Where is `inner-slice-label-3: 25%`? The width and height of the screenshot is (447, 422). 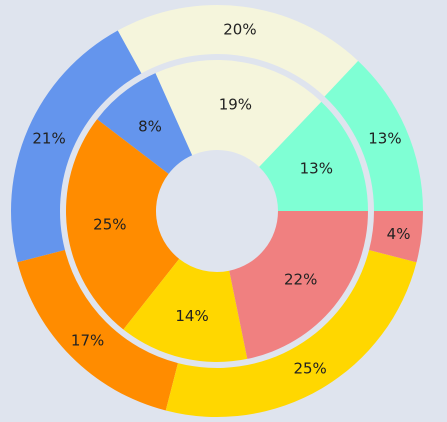 inner-slice-label-3: 25% is located at coordinates (109, 224).